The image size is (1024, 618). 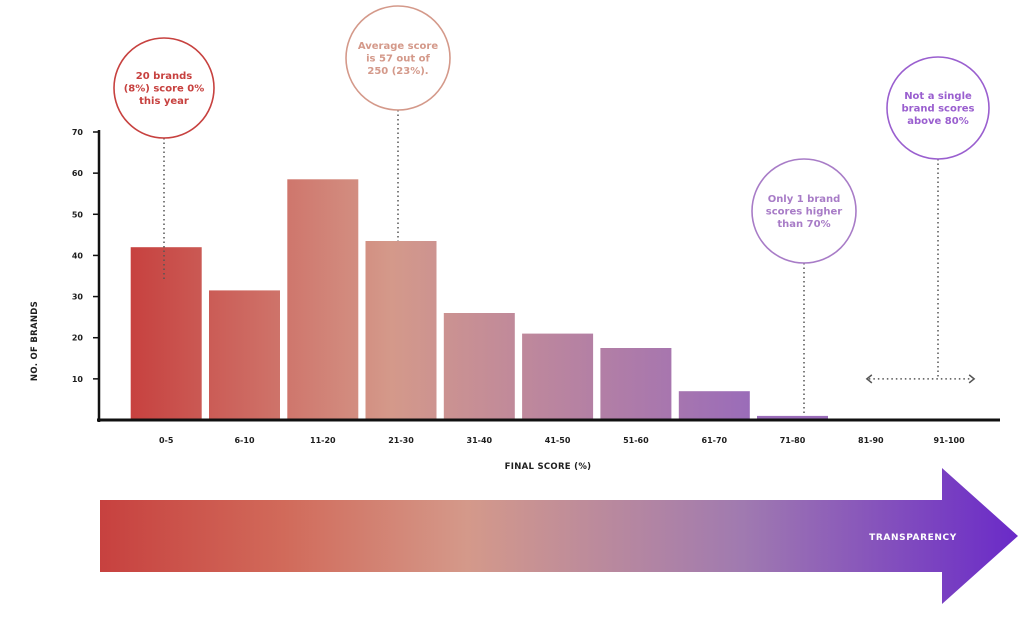 I want to click on annotation-text: 250 (23%)., so click(x=397, y=71).